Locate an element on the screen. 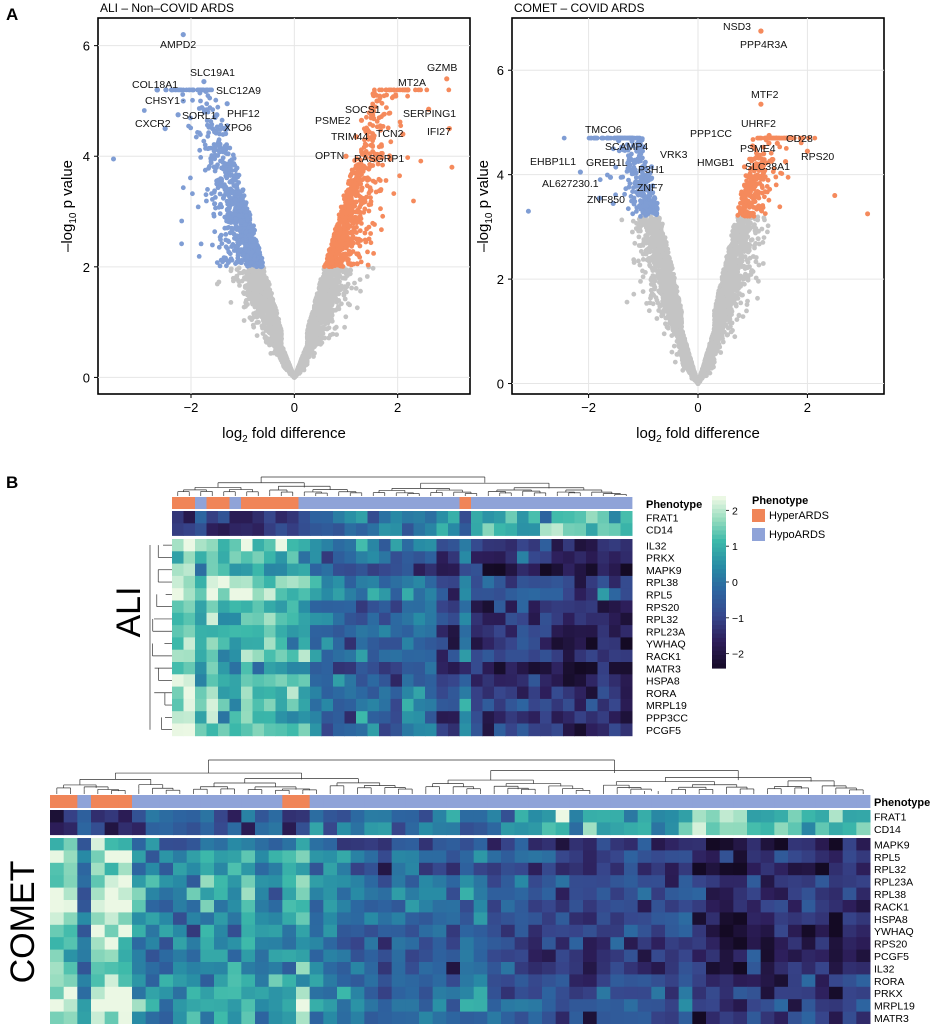 The image size is (934, 1024). volcano-ali-grid is located at coordinates (284, 206).